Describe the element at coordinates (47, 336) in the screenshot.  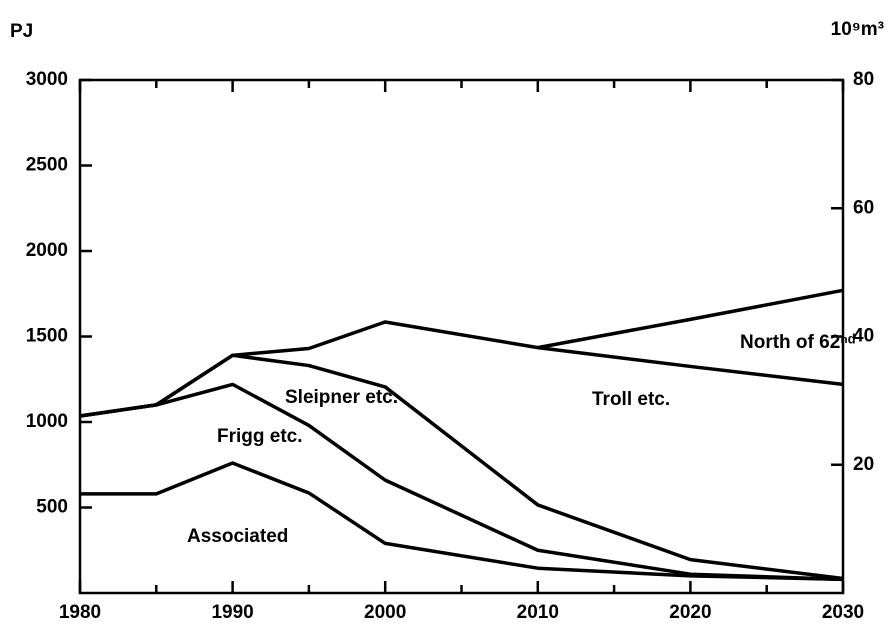
I see `y-tick-label: 1500` at that location.